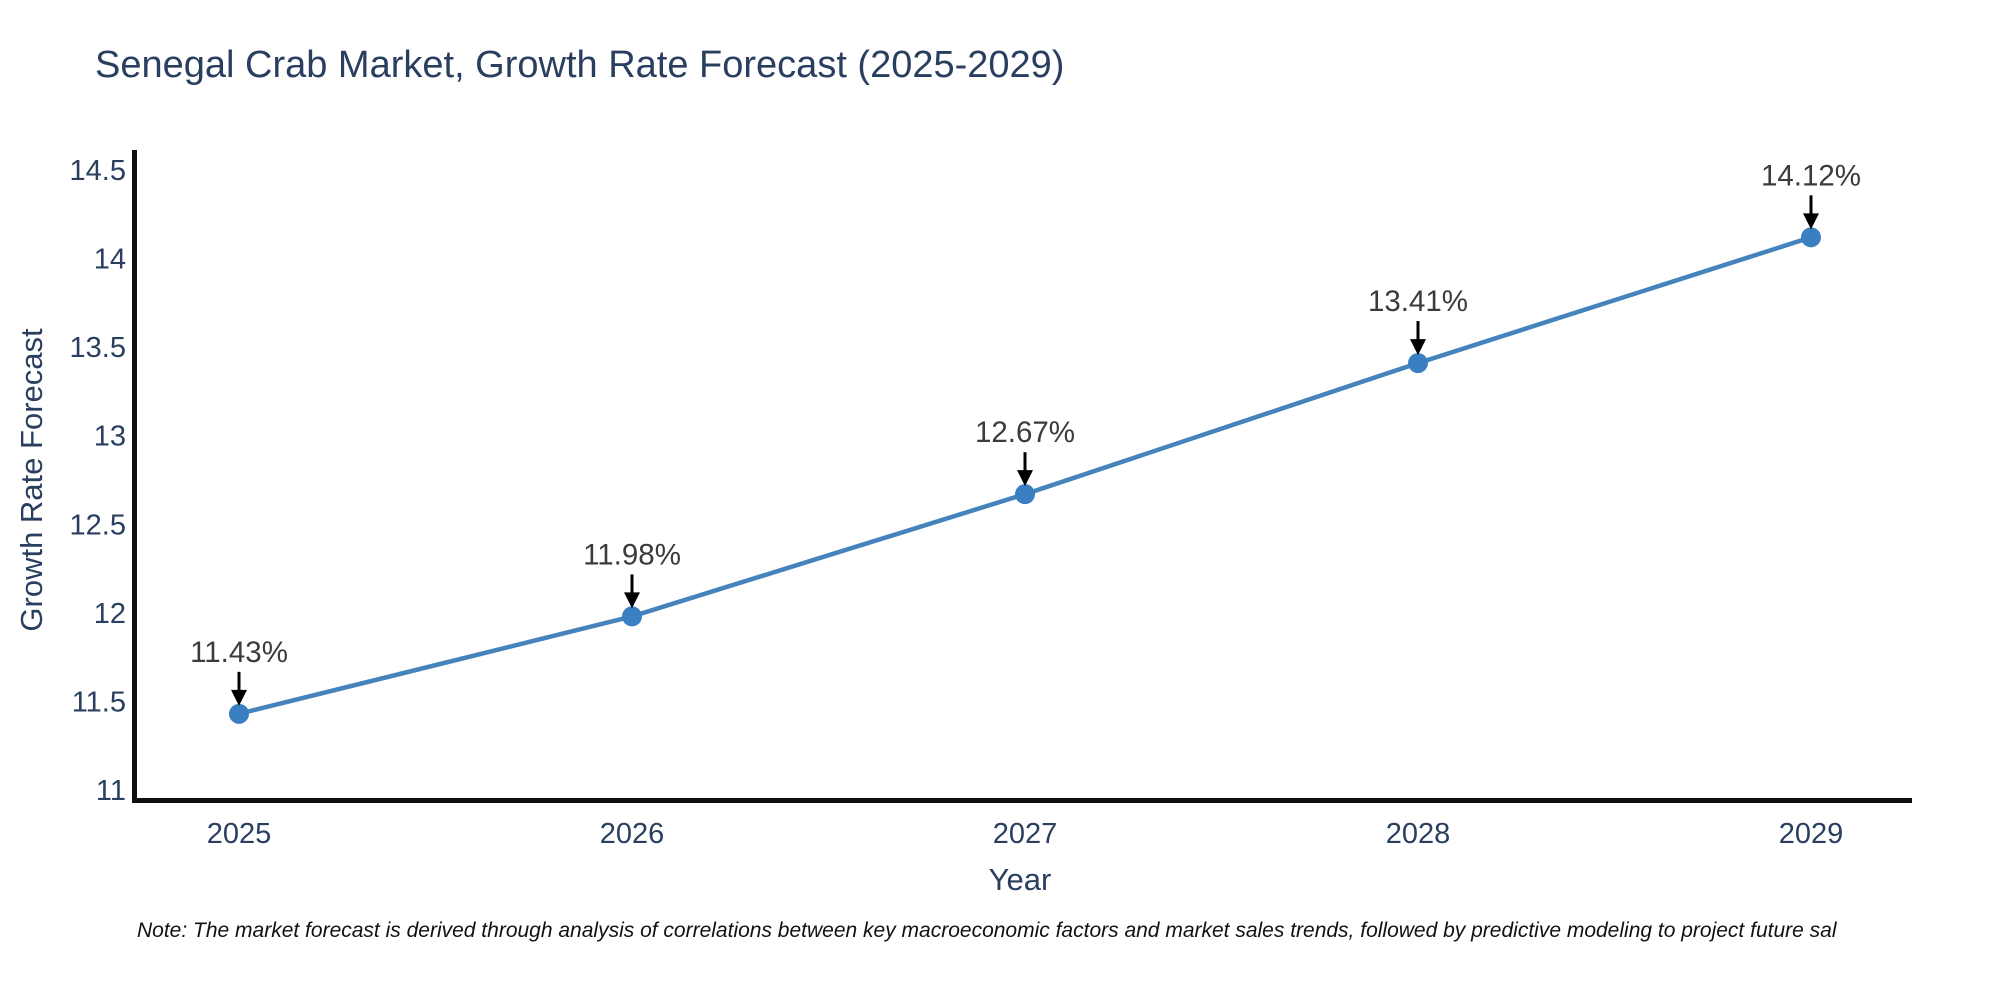  What do you see at coordinates (99, 702) in the screenshot?
I see `y-tick-label: 11.5` at bounding box center [99, 702].